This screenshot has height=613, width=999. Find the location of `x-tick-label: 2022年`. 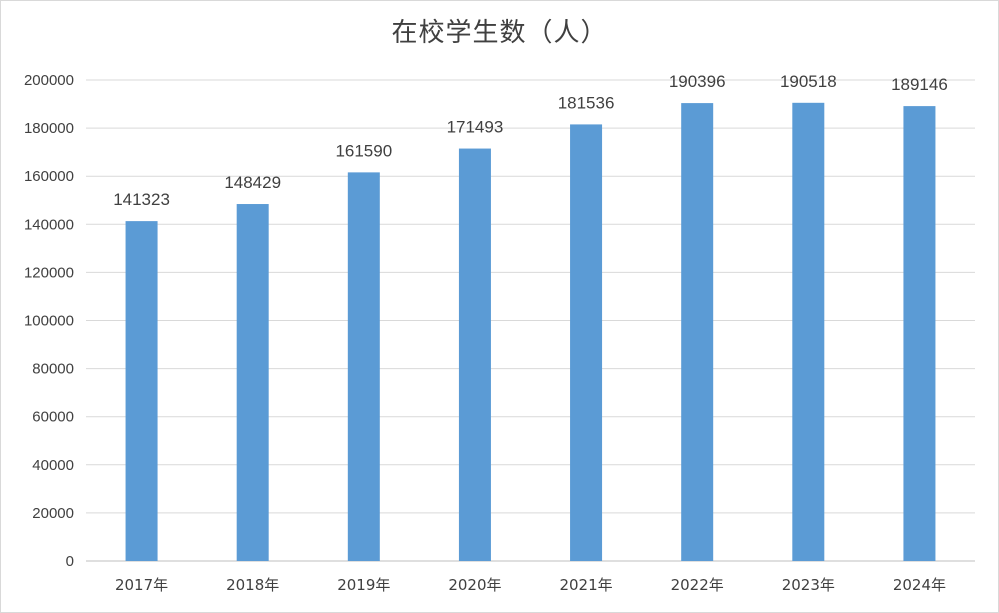

x-tick-label: 2022年 is located at coordinates (697, 585).